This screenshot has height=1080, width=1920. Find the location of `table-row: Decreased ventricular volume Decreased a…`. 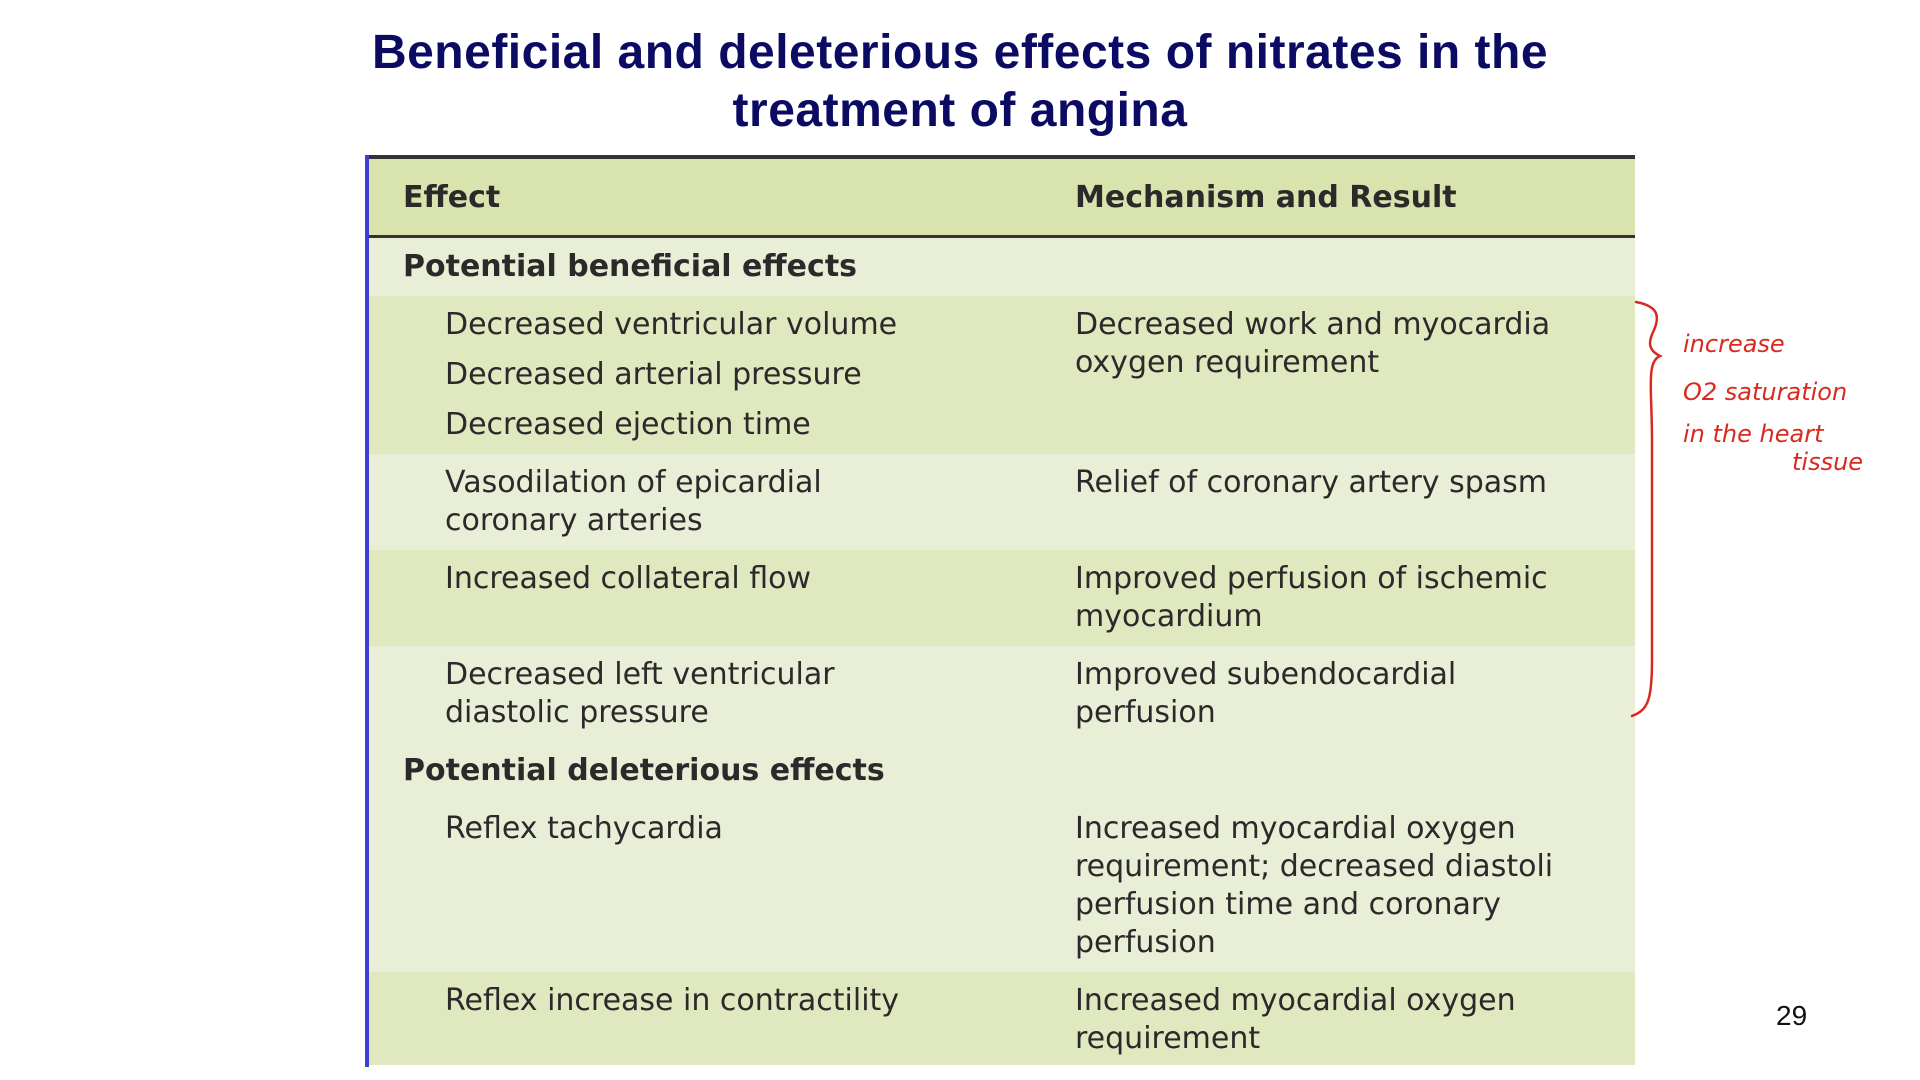

table-row: Decreased ventricular volume Decreased a… is located at coordinates (1000, 375).